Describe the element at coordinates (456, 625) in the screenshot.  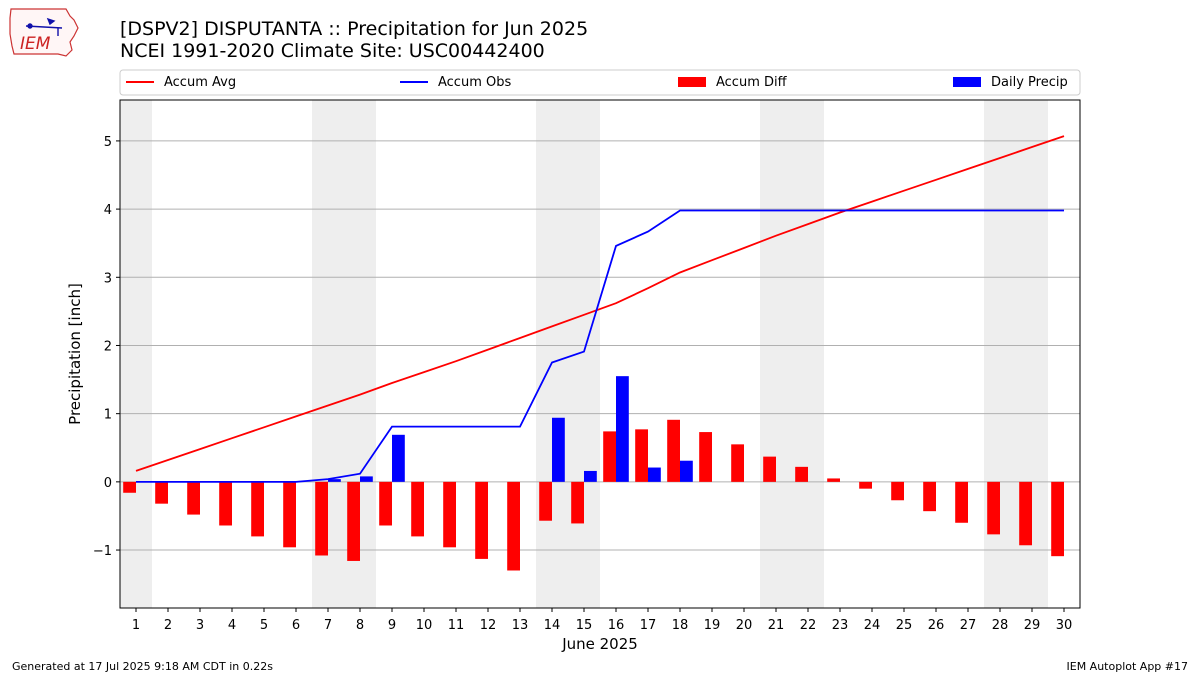
I see `x-tick-label: 11` at that location.